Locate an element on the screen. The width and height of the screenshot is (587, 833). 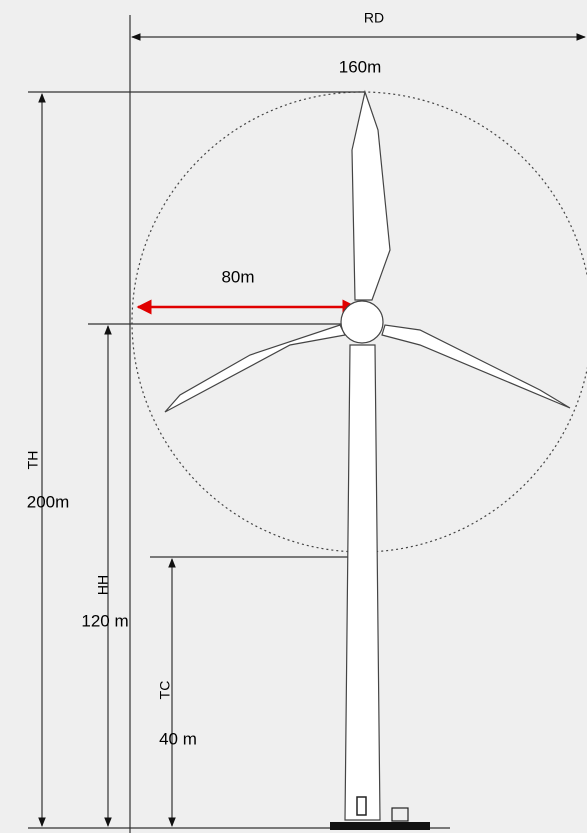
tip-clearance-label: 40 m is located at coordinates (178, 738).